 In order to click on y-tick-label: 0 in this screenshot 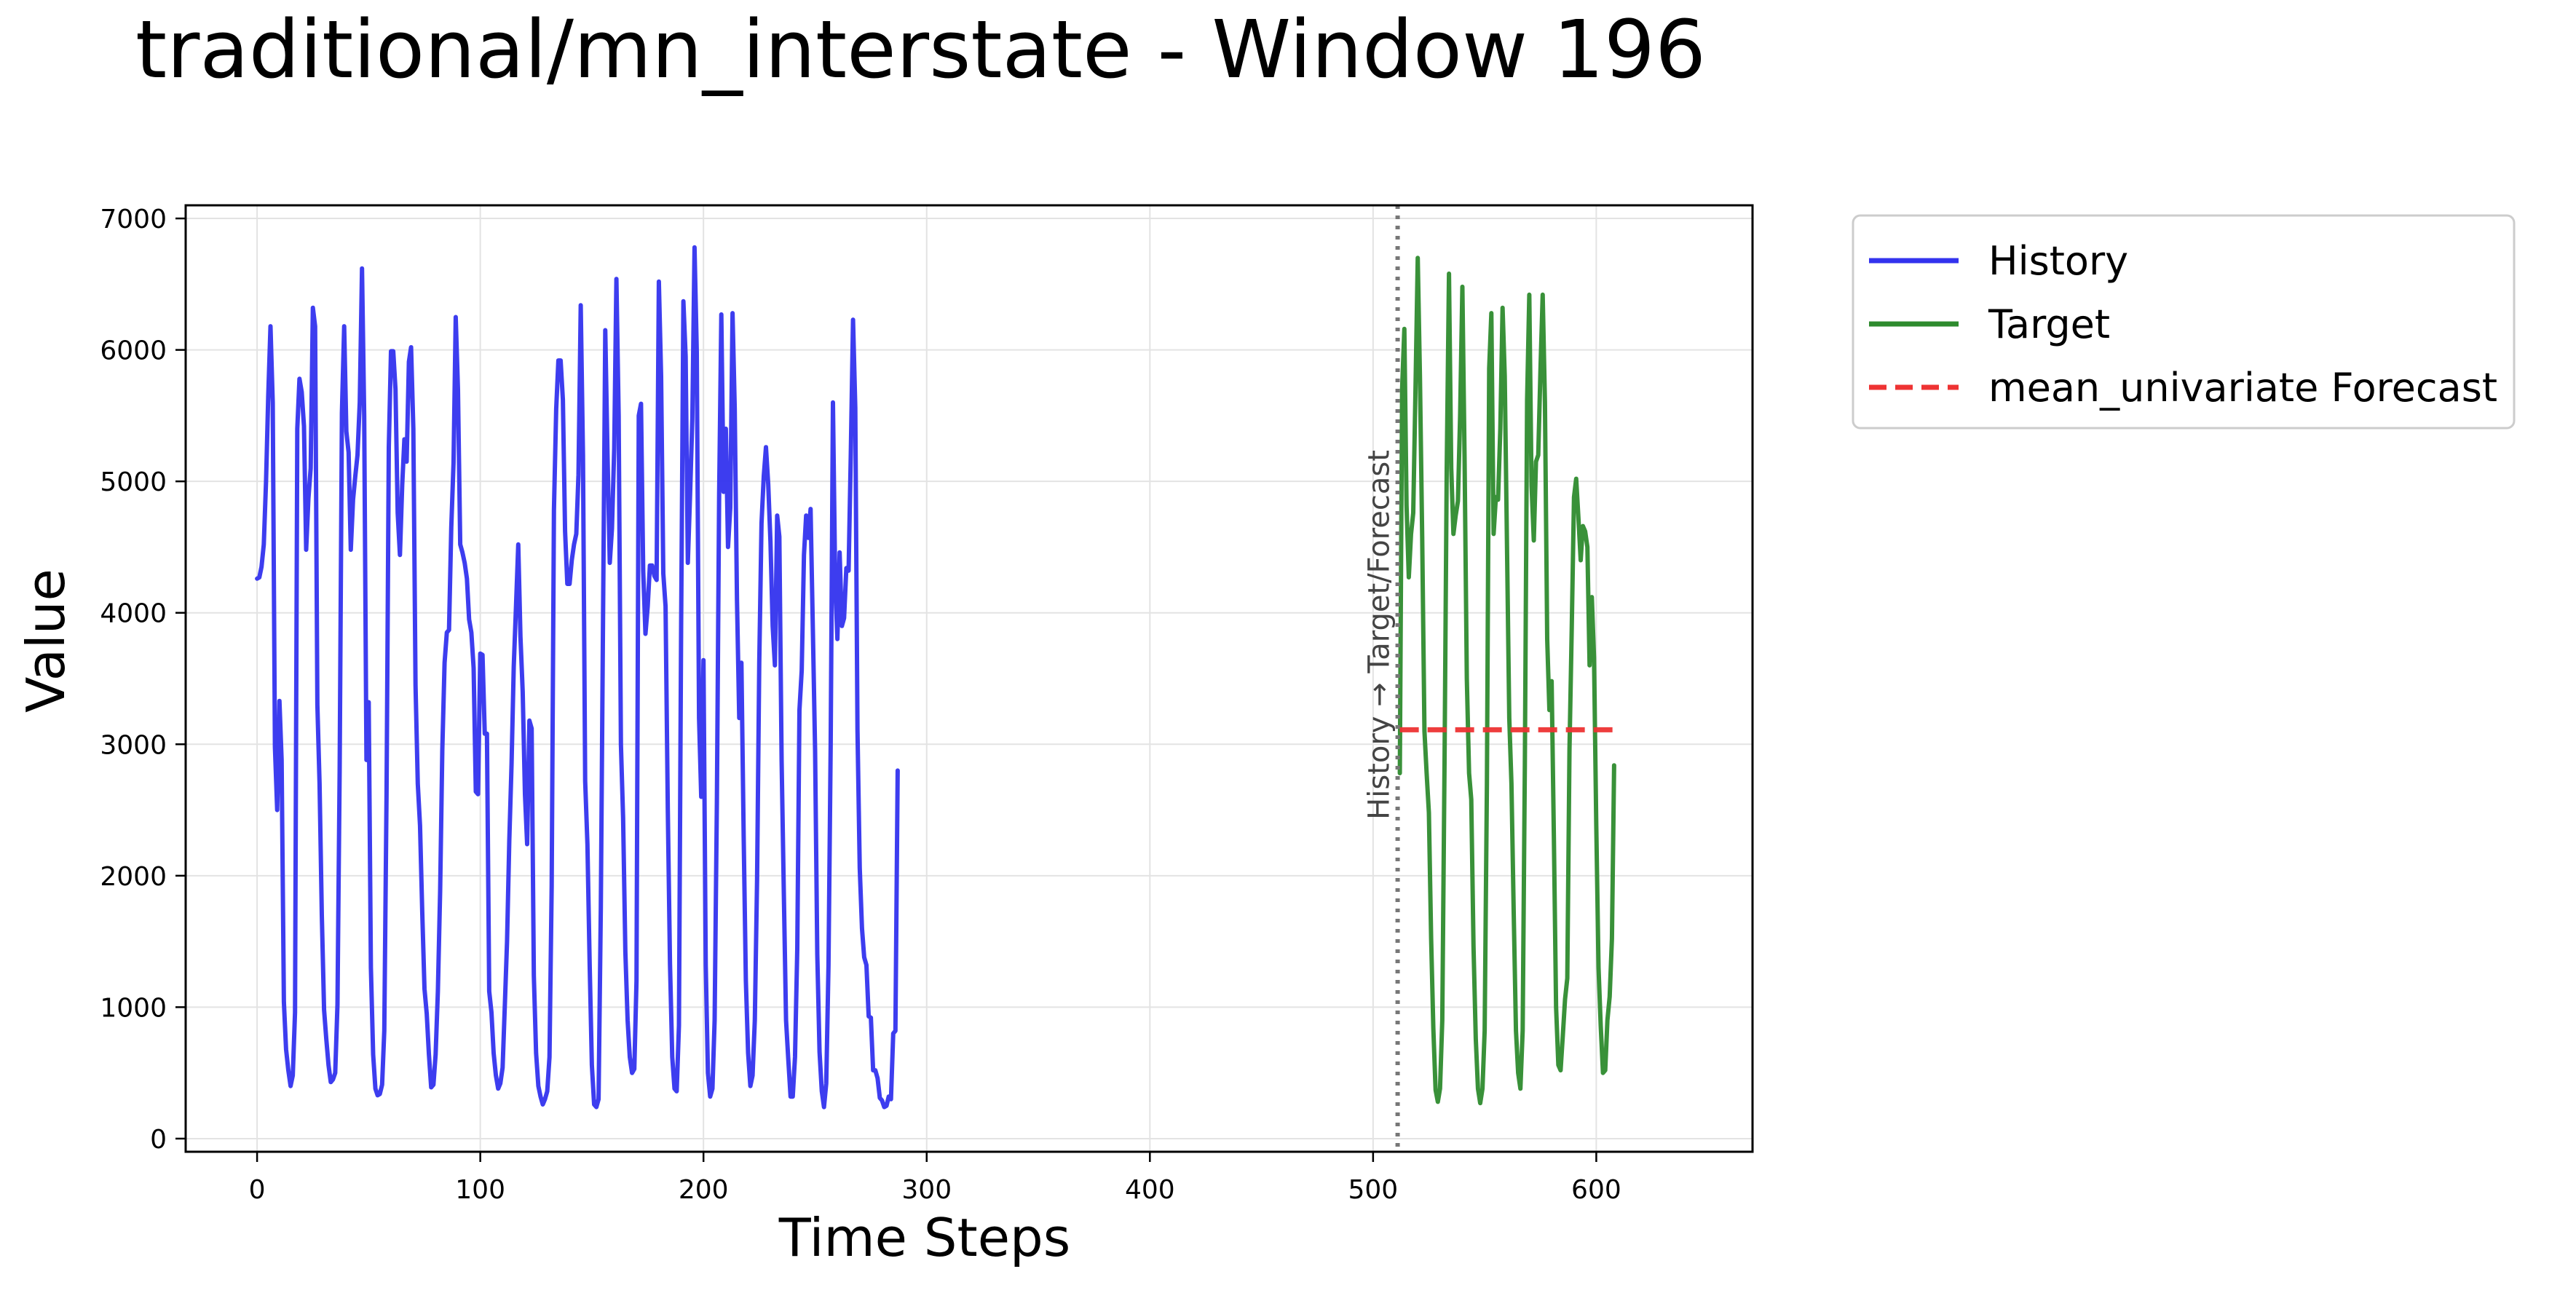, I will do `click(158, 1140)`.